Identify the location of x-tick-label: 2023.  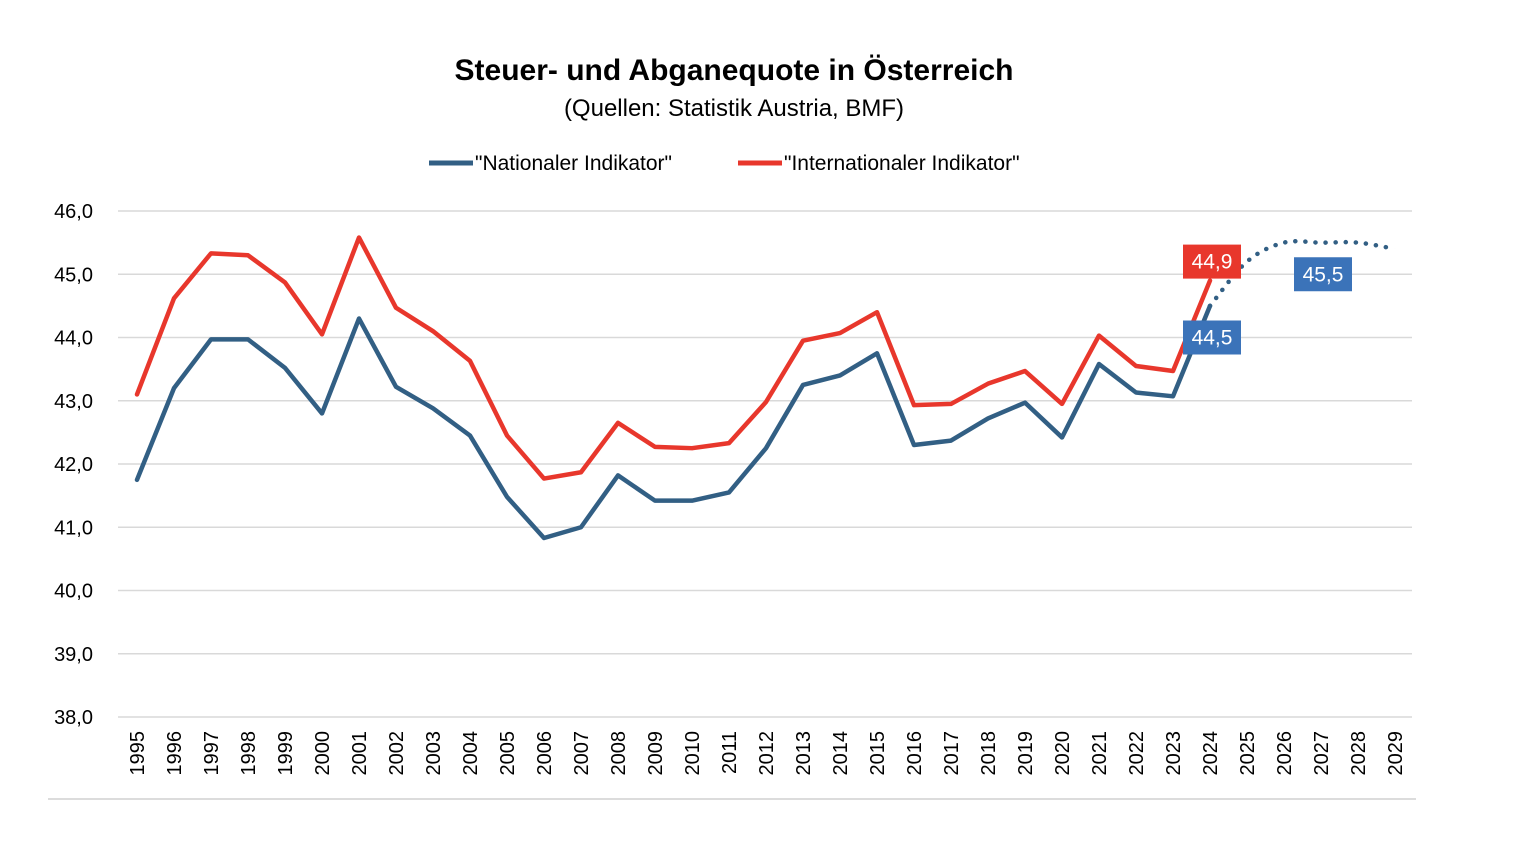
(1174, 753).